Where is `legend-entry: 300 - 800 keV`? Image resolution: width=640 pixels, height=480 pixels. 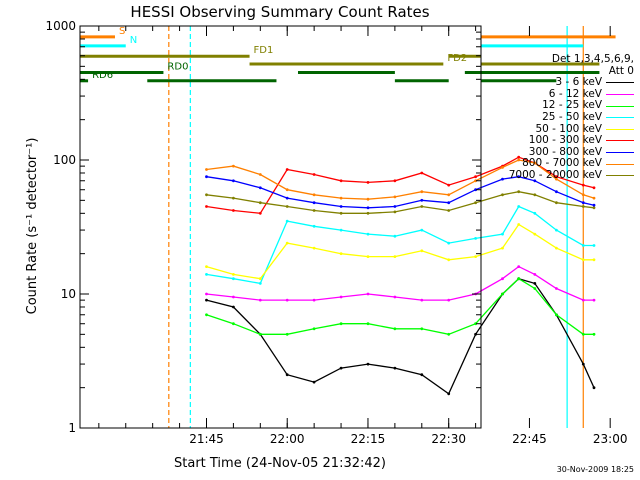
legend-entry: 300 - 800 keV is located at coordinates (558, 152).